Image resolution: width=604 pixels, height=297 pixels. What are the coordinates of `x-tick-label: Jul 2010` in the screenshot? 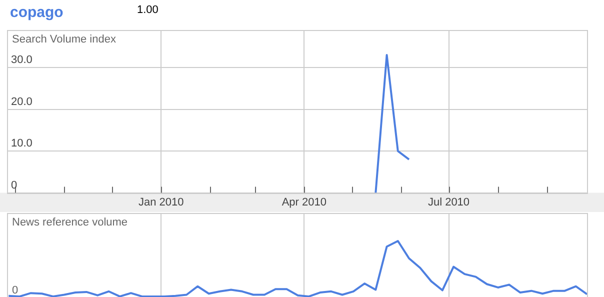 It's located at (449, 202).